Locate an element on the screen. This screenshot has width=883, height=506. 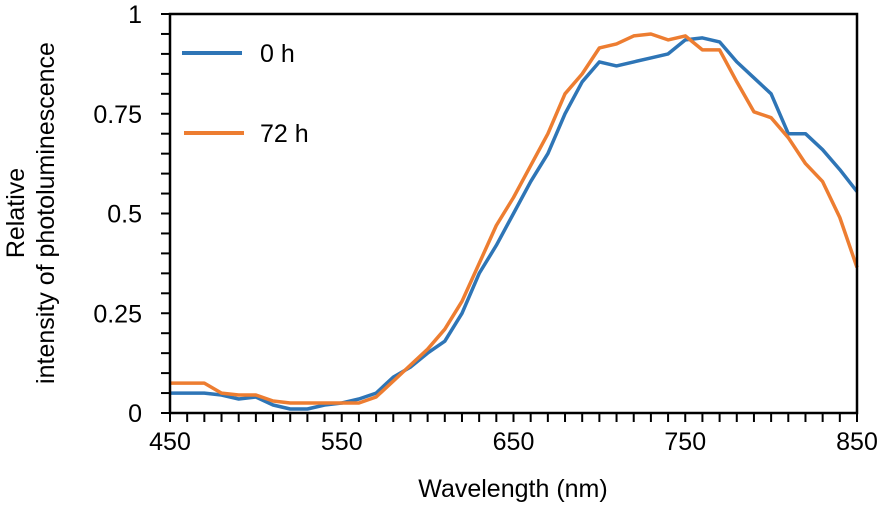
y-axis-title-line-2: intensity of photoluminescence is located at coordinates (46, 213).